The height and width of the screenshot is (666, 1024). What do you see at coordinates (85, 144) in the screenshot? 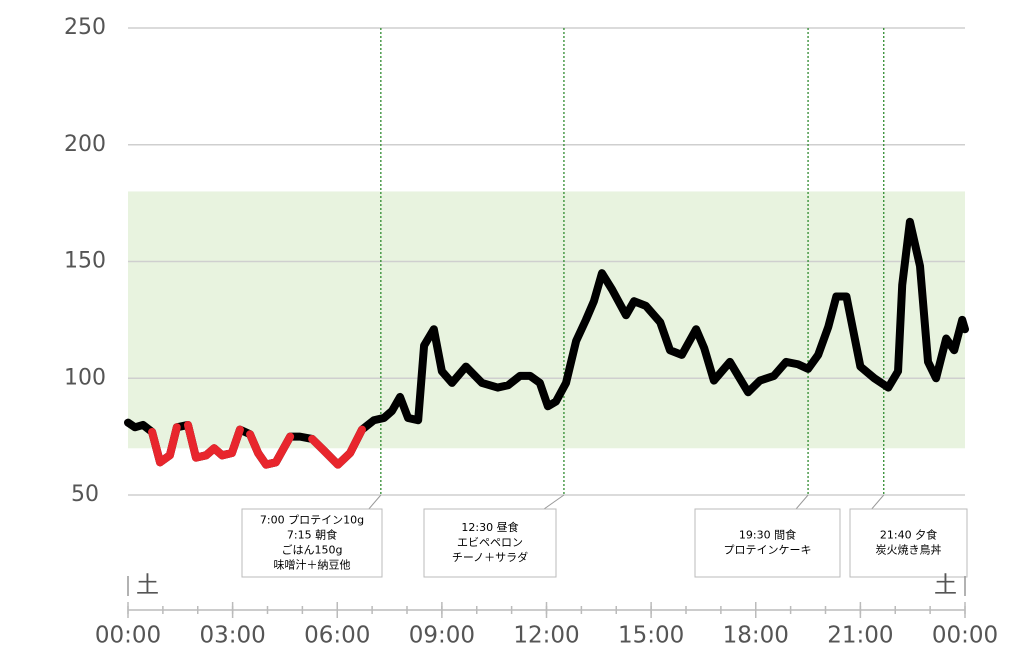
I see `y-tick-label: 200` at bounding box center [85, 144].